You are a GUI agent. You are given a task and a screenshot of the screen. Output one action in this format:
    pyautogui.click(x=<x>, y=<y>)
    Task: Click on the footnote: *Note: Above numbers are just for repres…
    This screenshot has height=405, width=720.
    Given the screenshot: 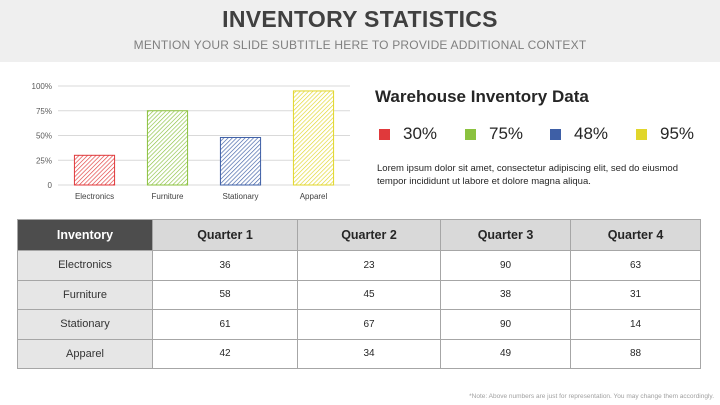 What is the action you would take?
    pyautogui.click(x=591, y=396)
    